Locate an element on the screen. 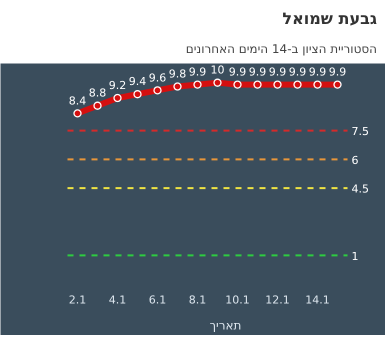 The image size is (385, 337). data-label: 8.4 is located at coordinates (77, 101).